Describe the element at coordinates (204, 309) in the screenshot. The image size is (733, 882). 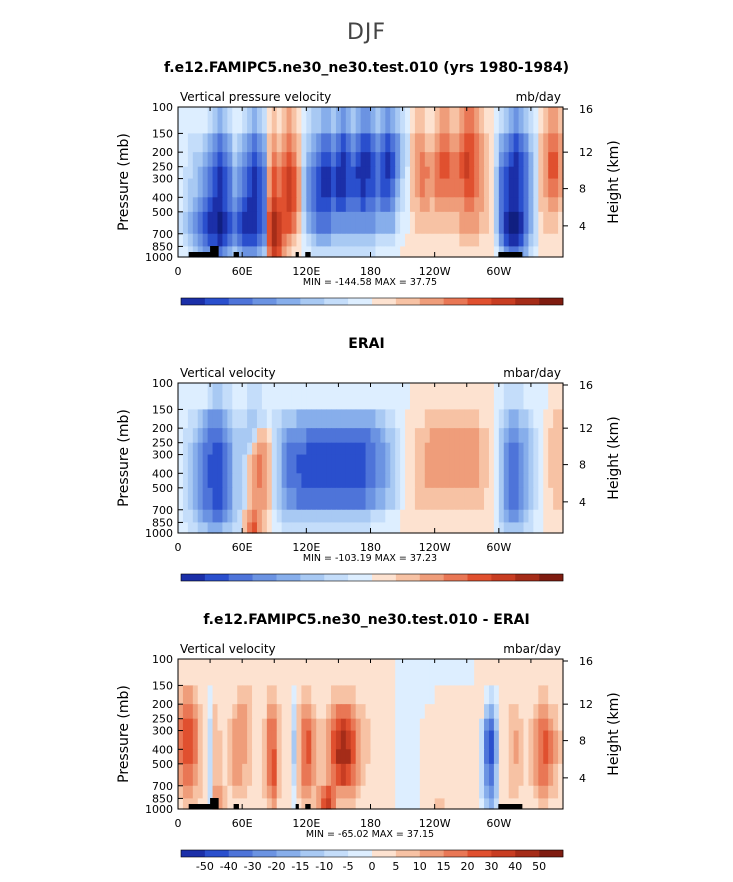
I see `colorbar-label: -100` at that location.